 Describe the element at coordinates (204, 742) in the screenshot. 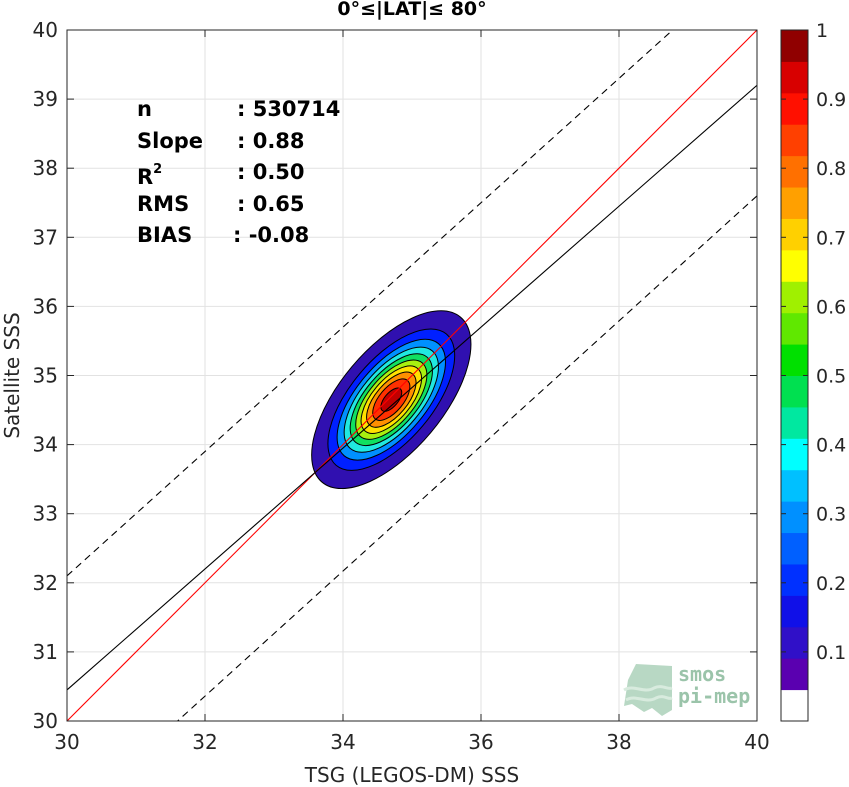

I see `x-tick-label: 32` at that location.